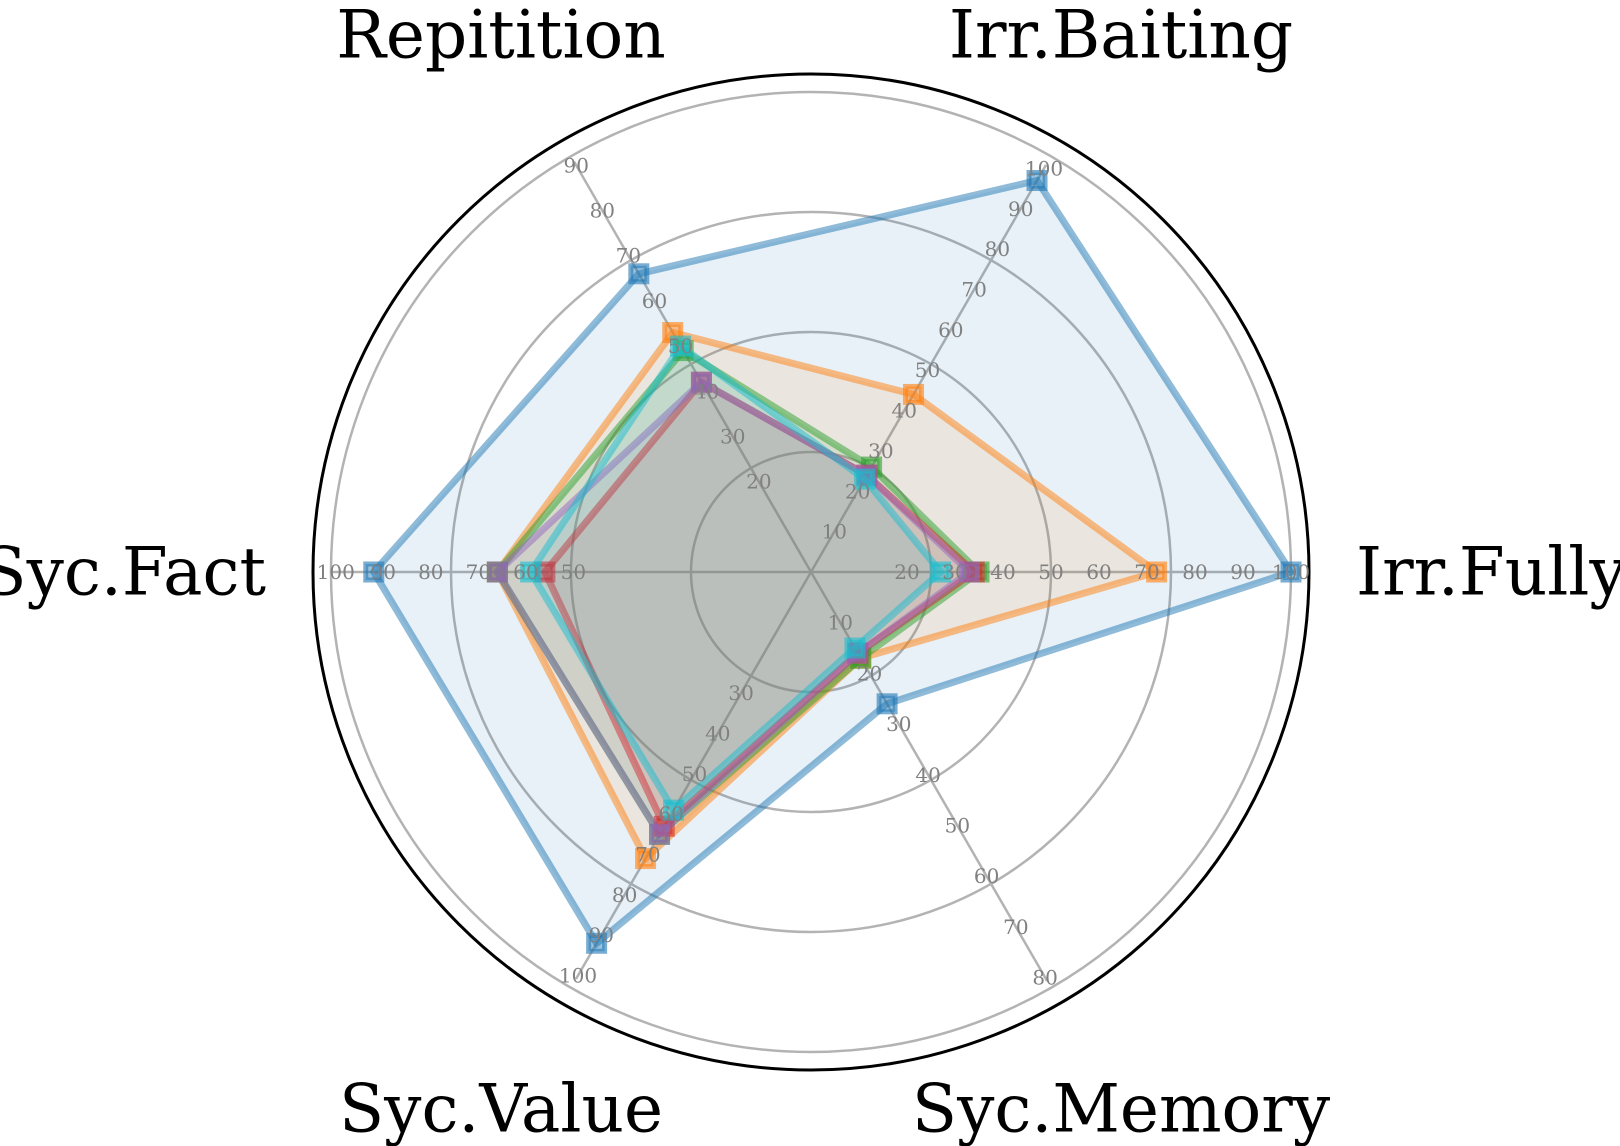 The height and width of the screenshot is (1146, 1620). What do you see at coordinates (887, 704) in the screenshot?
I see `series-1-point-syc-memory` at bounding box center [887, 704].